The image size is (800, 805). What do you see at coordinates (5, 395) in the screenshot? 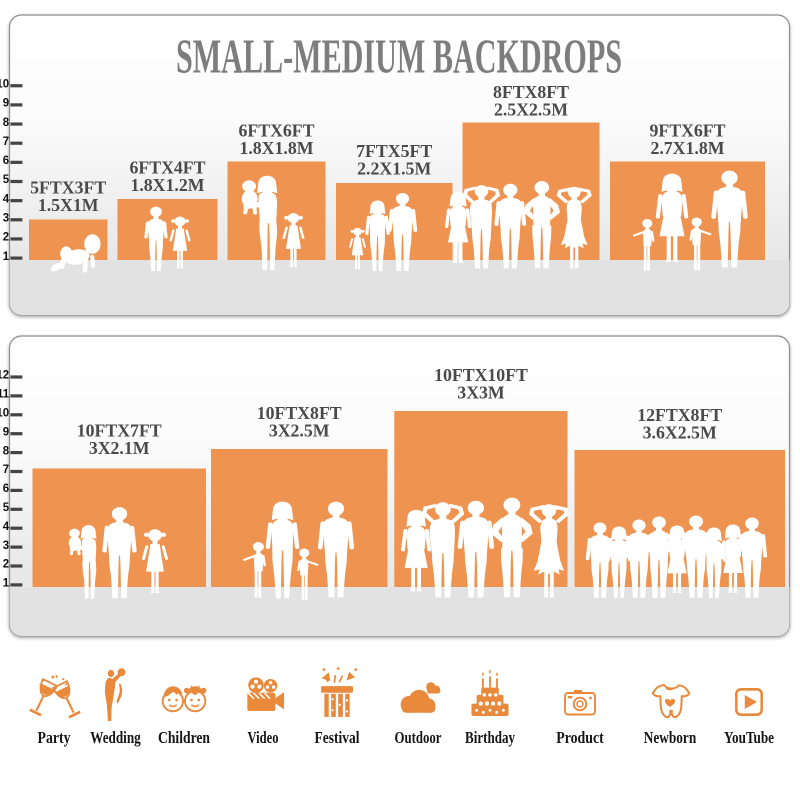
I see `svg-text: 11` at bounding box center [5, 395].